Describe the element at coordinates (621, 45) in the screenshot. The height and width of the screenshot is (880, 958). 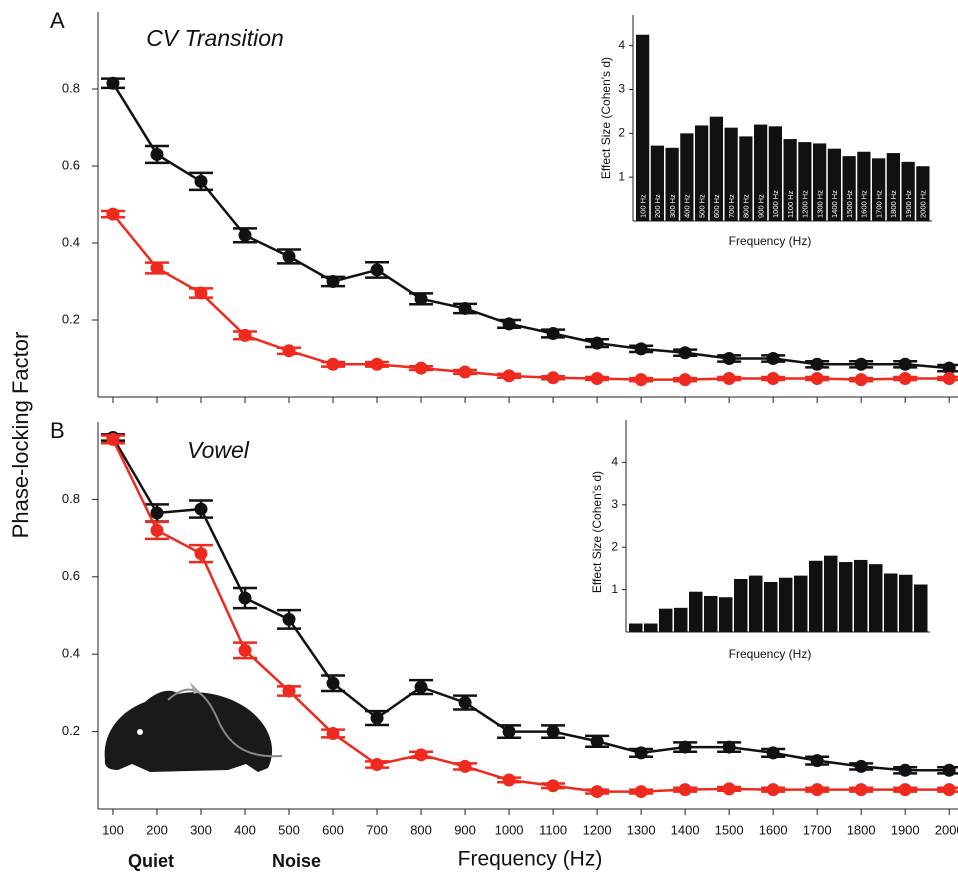
I see `y-tick-label: 4` at that location.